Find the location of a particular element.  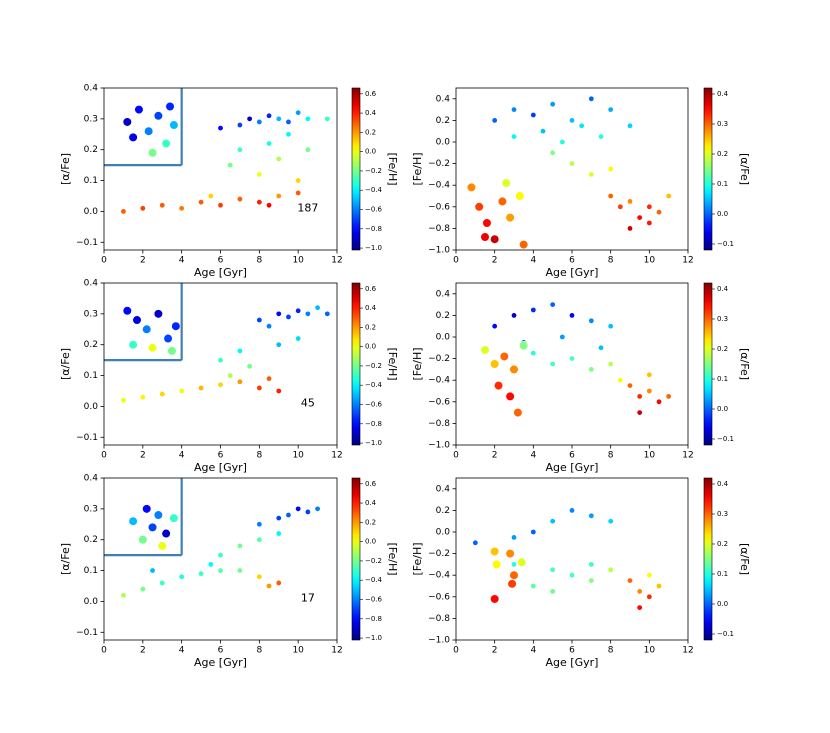

colorbar-label: [α/Fe] is located at coordinates (744, 169).